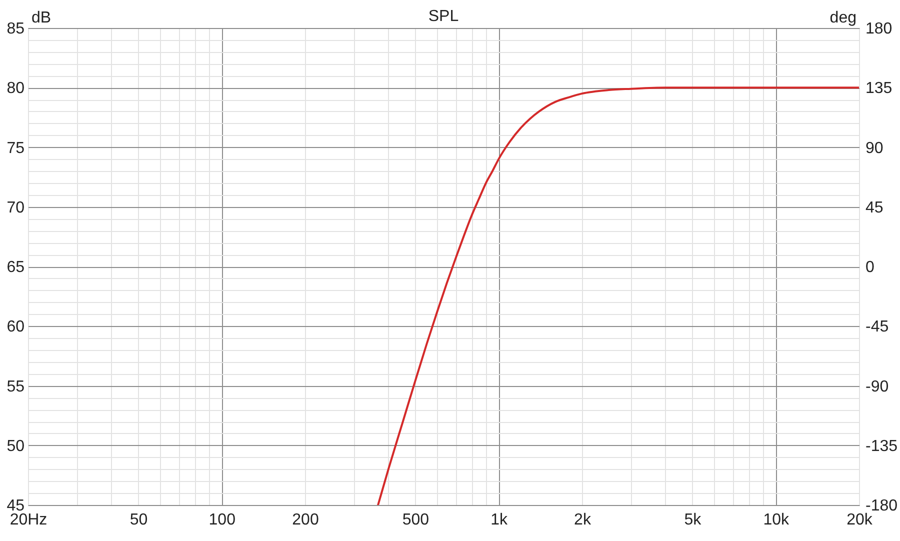 The image size is (900, 541). I want to click on x-tick-label: 200, so click(305, 520).